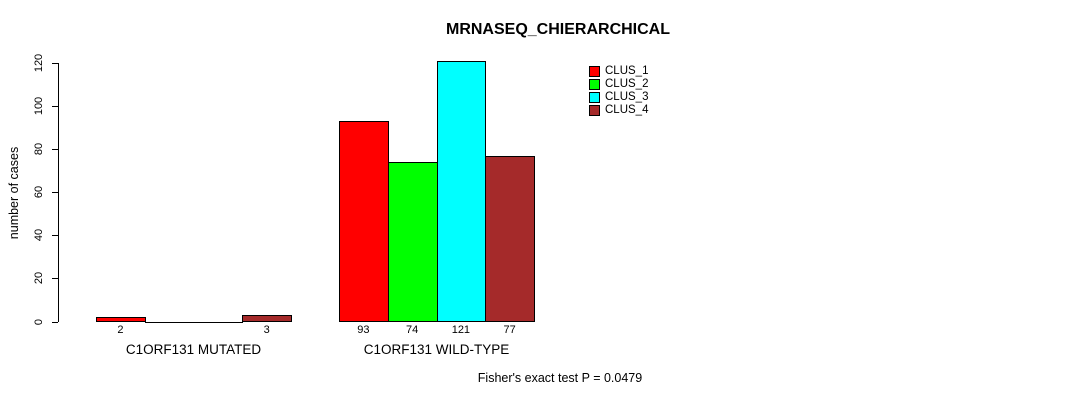 The height and width of the screenshot is (400, 1090). Describe the element at coordinates (461, 330) in the screenshot. I see `bar-value-label: 121` at that location.